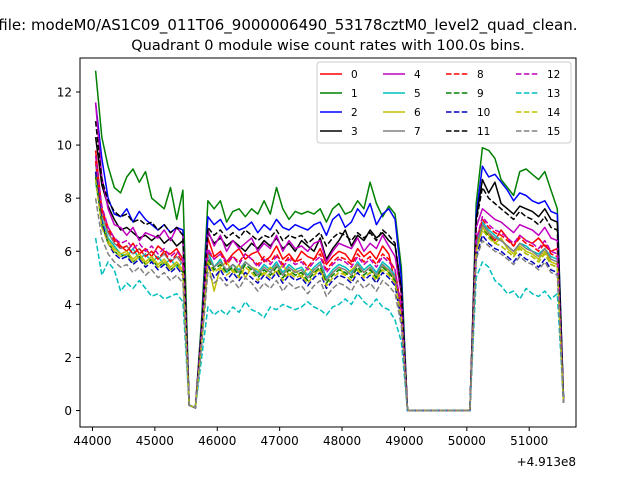 The height and width of the screenshot is (480, 640). I want to click on x-tick-label: 44000, so click(92, 441).